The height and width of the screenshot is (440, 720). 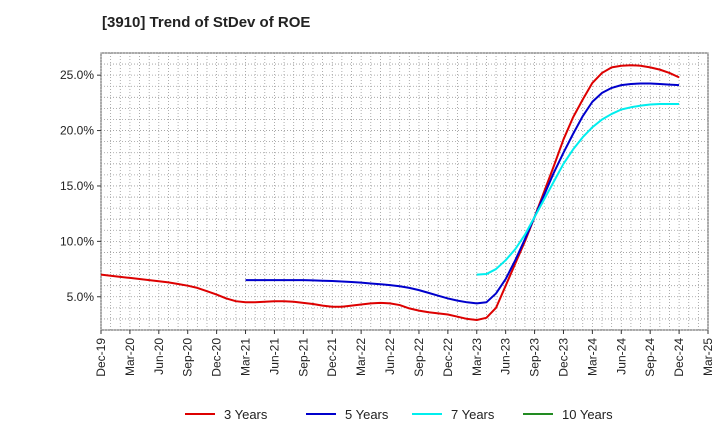 I want to click on y-tick-label: 25.0%, so click(x=77, y=75).